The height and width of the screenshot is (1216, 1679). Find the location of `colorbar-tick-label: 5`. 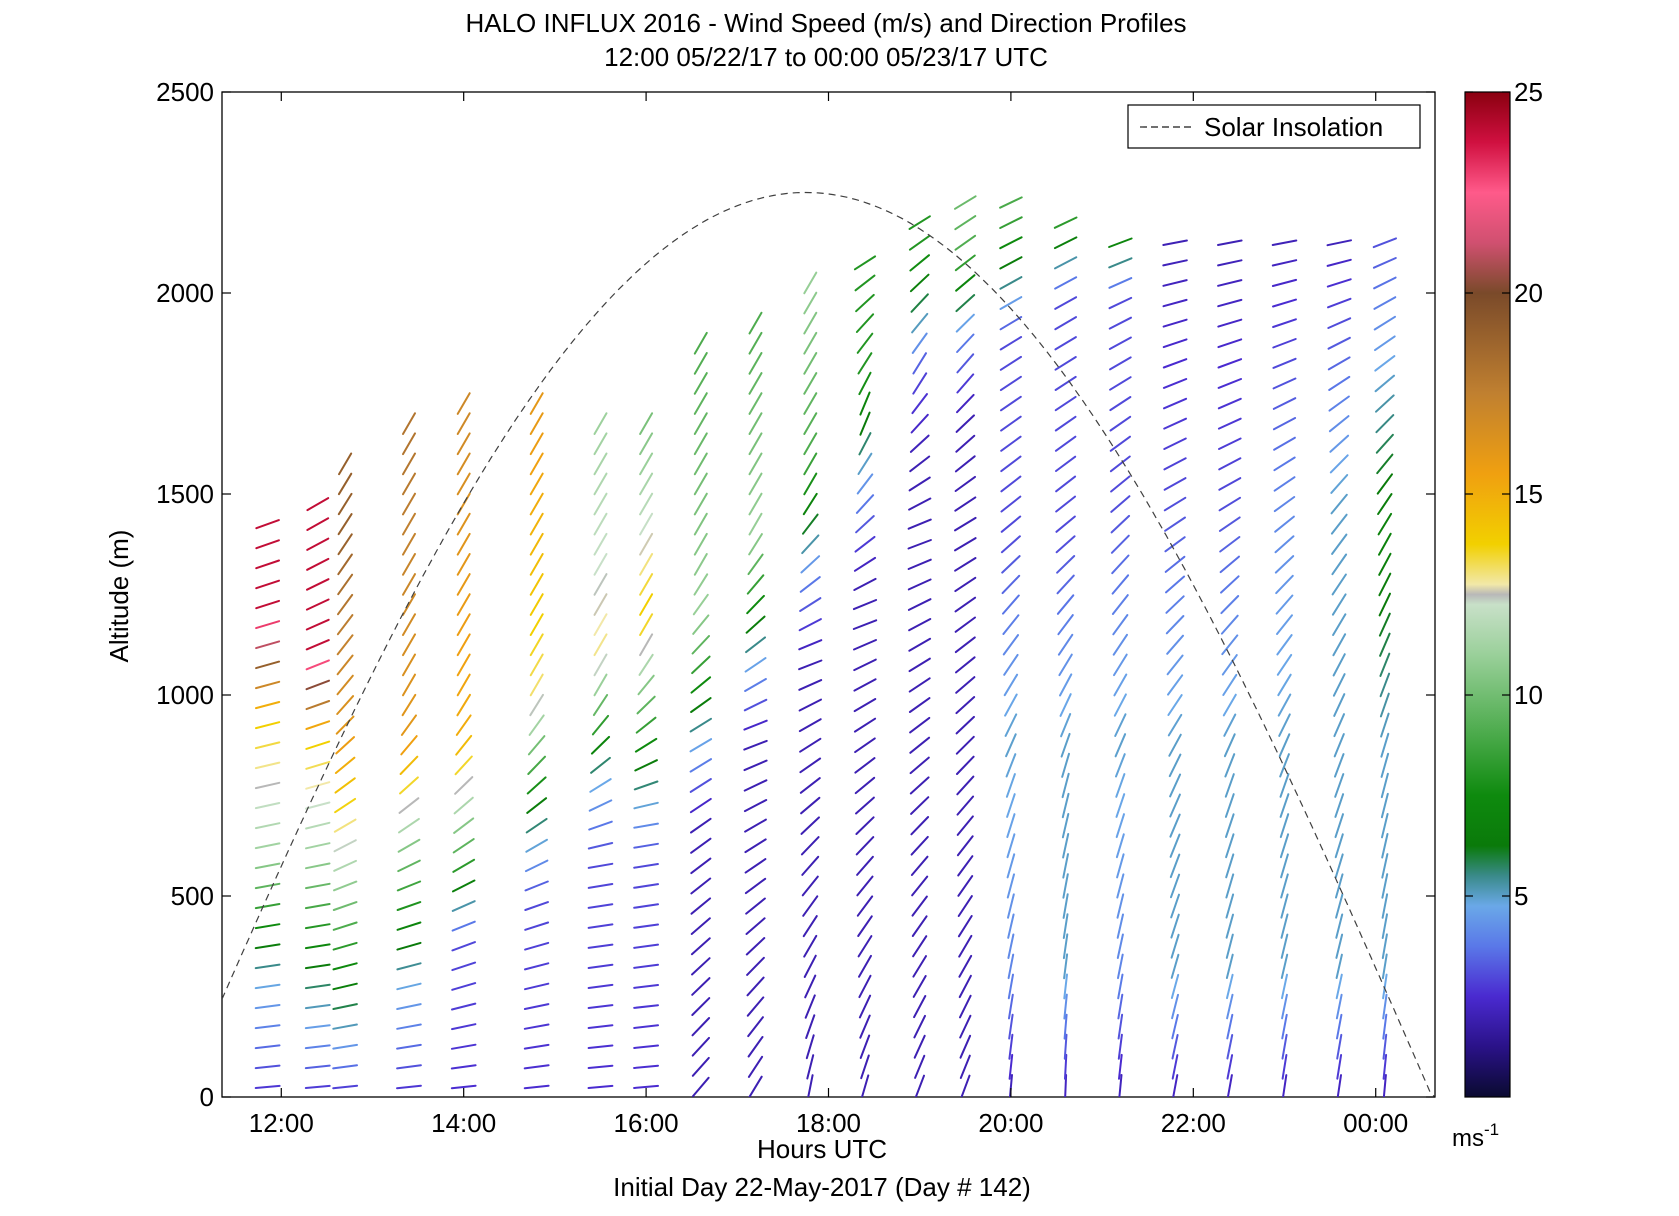

colorbar-tick-label: 5 is located at coordinates (1521, 896).